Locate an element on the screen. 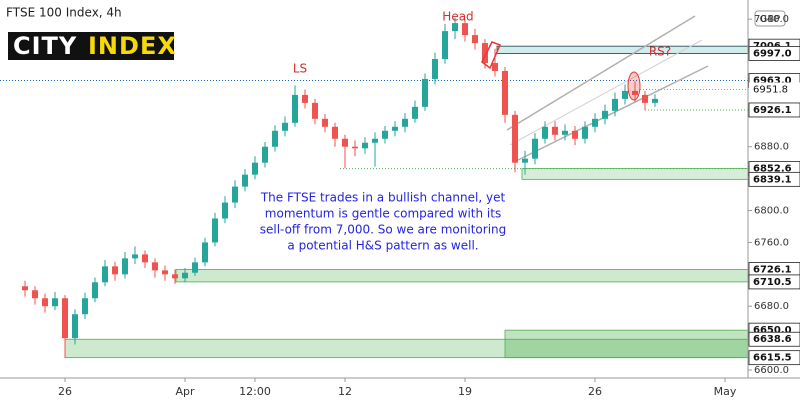 The image size is (800, 408). x-tick-label: 19 is located at coordinates (465, 391).